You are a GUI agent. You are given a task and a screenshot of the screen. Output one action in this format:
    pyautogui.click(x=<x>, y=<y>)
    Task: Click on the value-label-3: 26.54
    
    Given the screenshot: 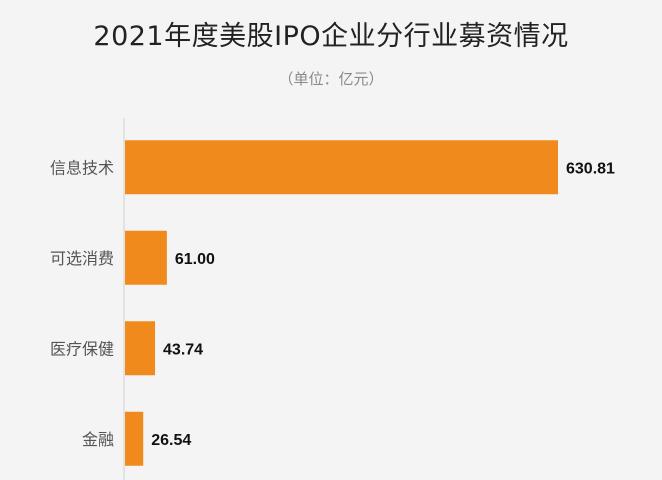 What is the action you would take?
    pyautogui.click(x=171, y=440)
    